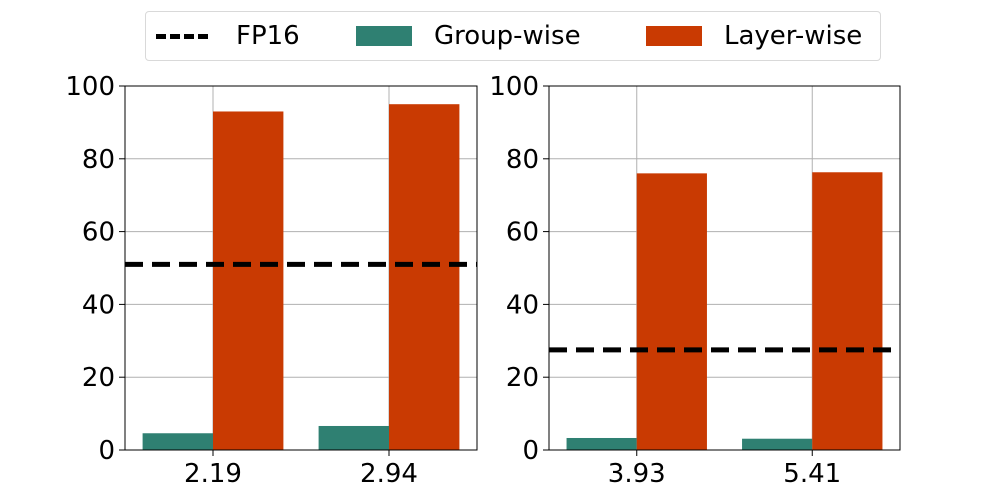  I want to click on fp16-swatch, so click(182, 36).